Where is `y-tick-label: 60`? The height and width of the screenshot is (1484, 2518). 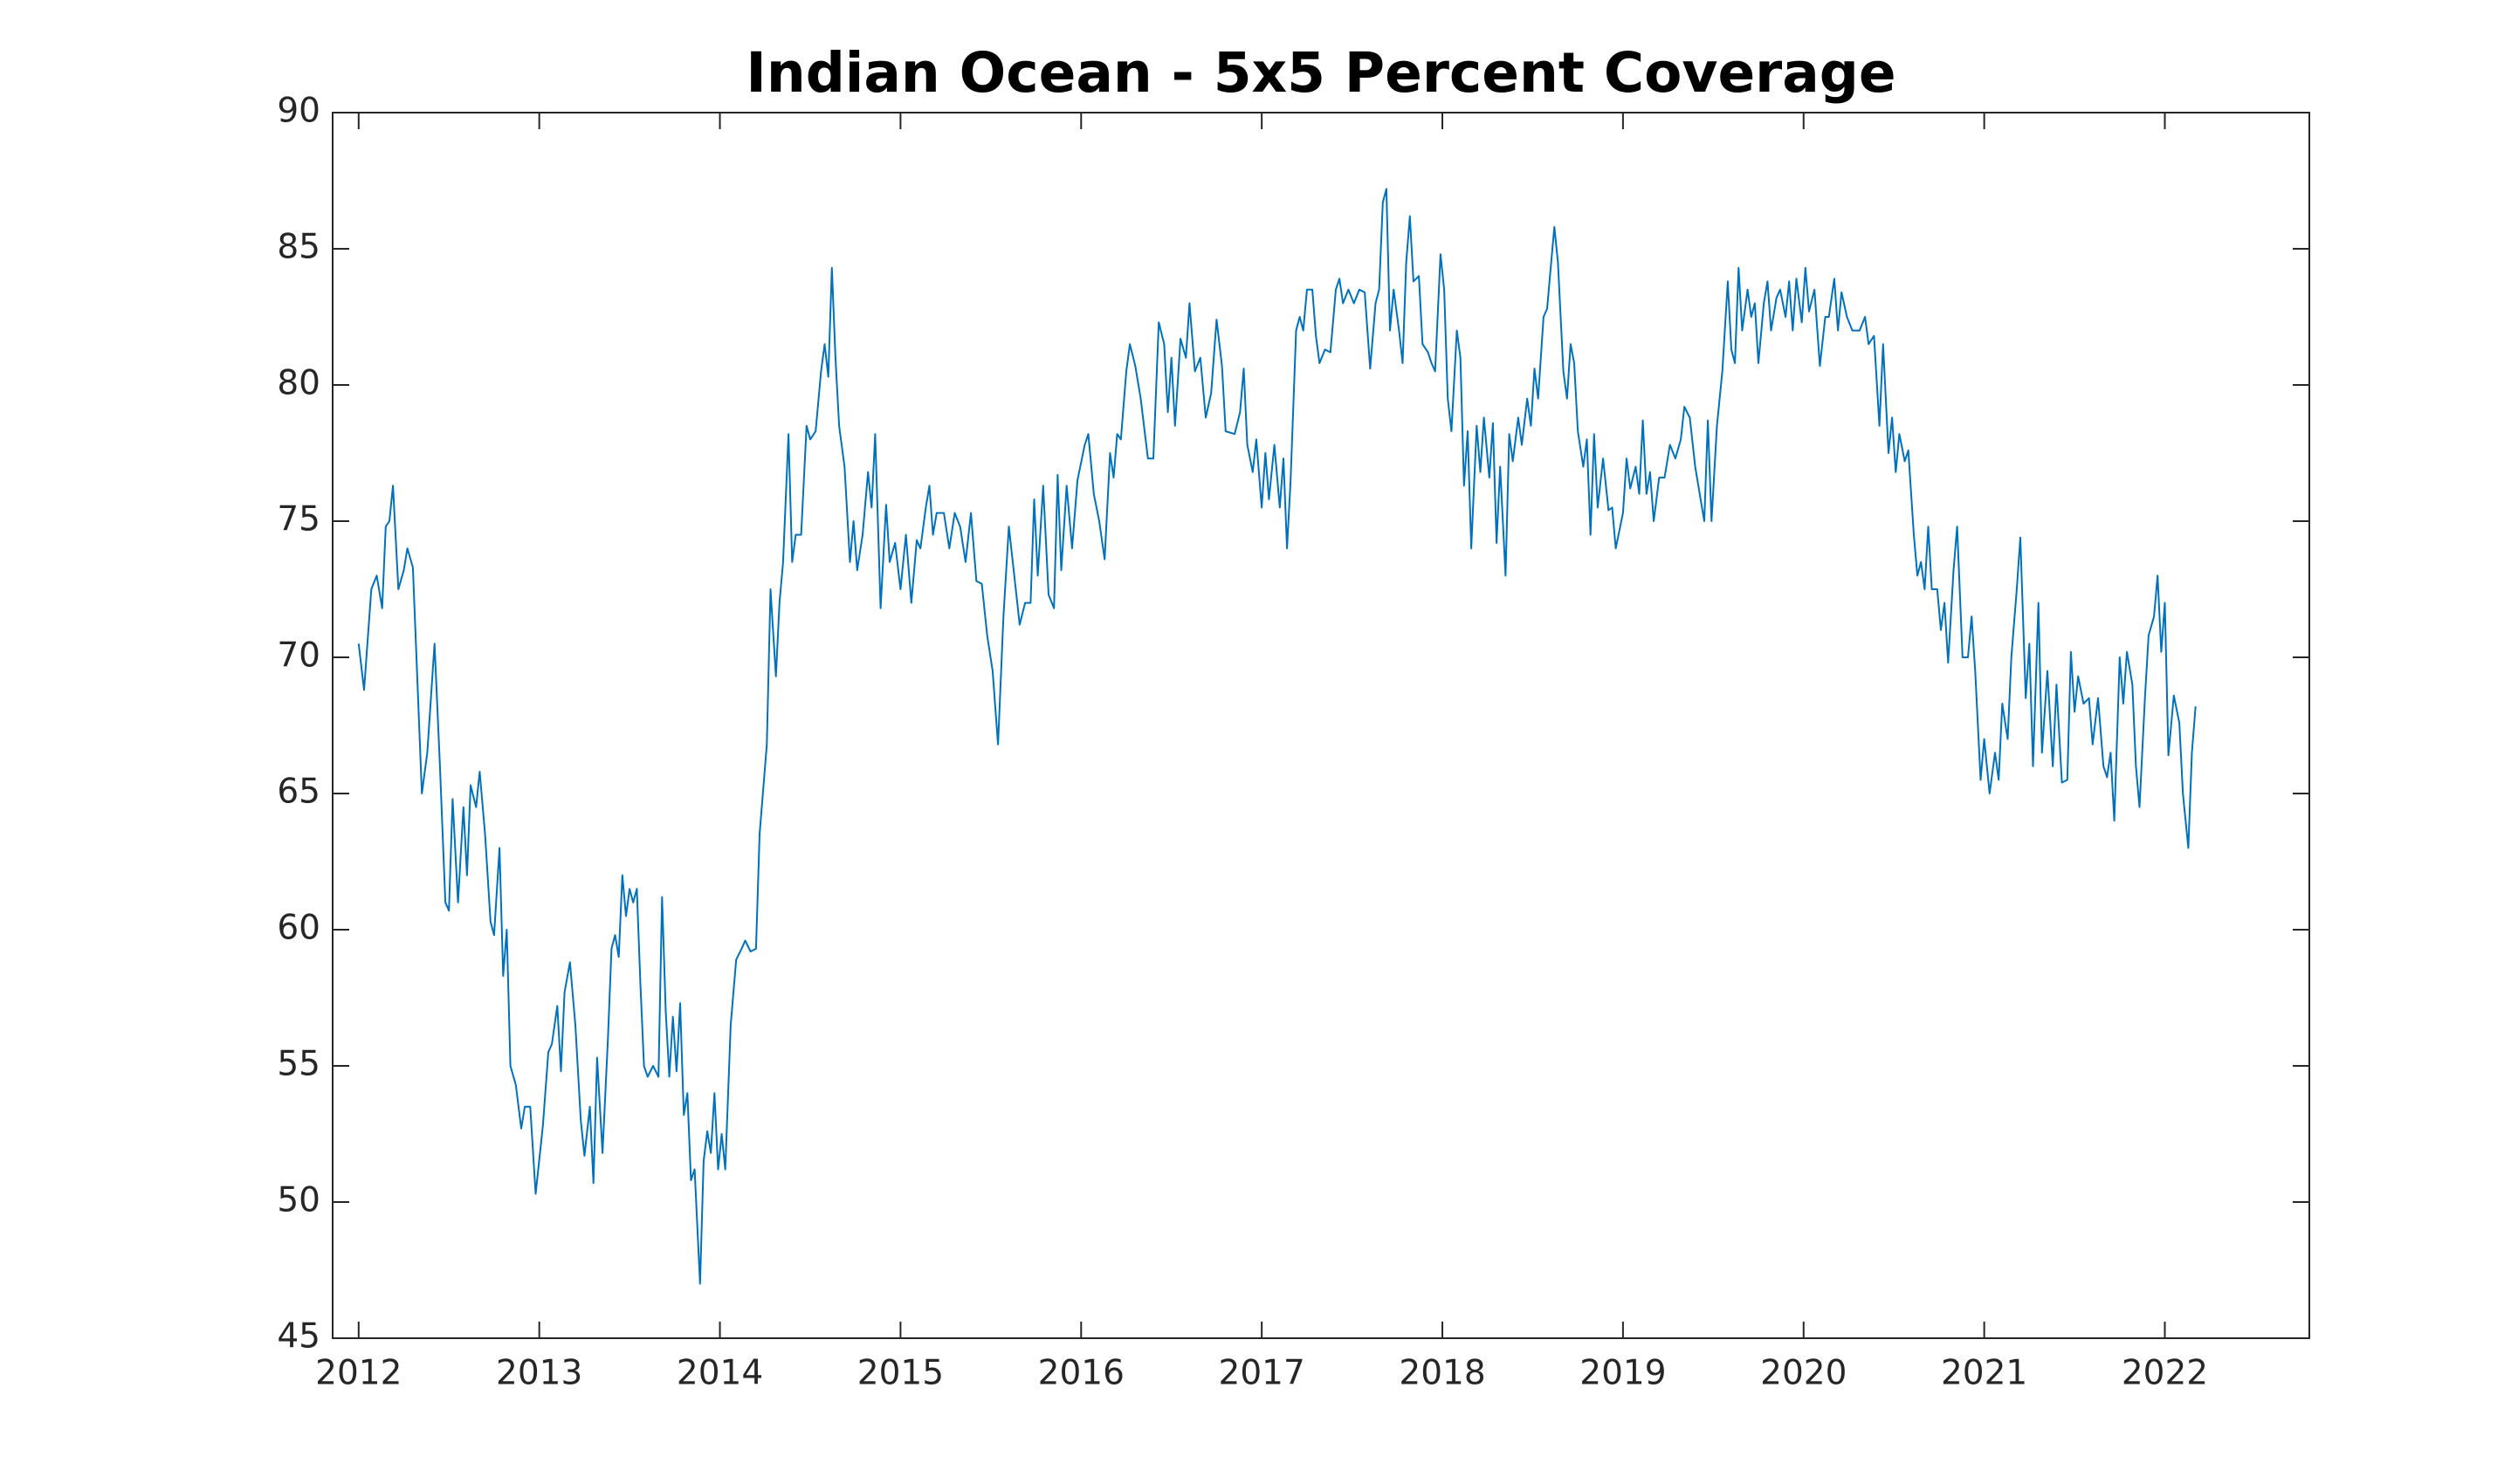 y-tick-label: 60 is located at coordinates (298, 929).